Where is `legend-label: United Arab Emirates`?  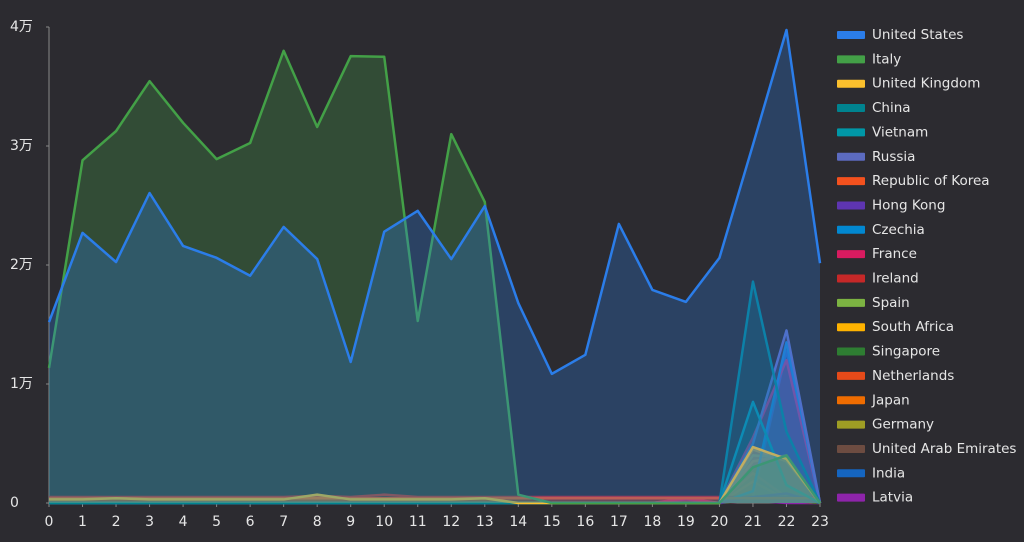 legend-label: United Arab Emirates is located at coordinates (944, 449).